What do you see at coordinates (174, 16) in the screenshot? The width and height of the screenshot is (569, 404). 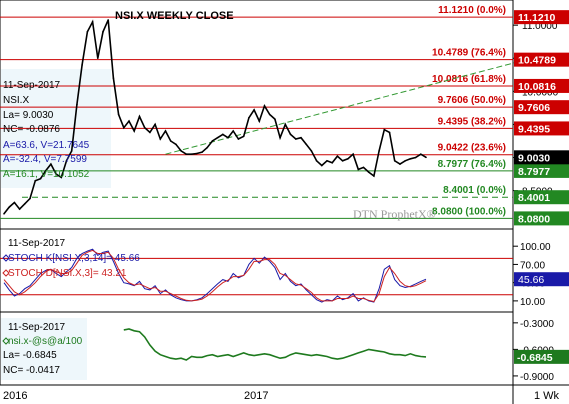 I see `chart-title: NSI.X WEEKLY CLOSE` at bounding box center [174, 16].